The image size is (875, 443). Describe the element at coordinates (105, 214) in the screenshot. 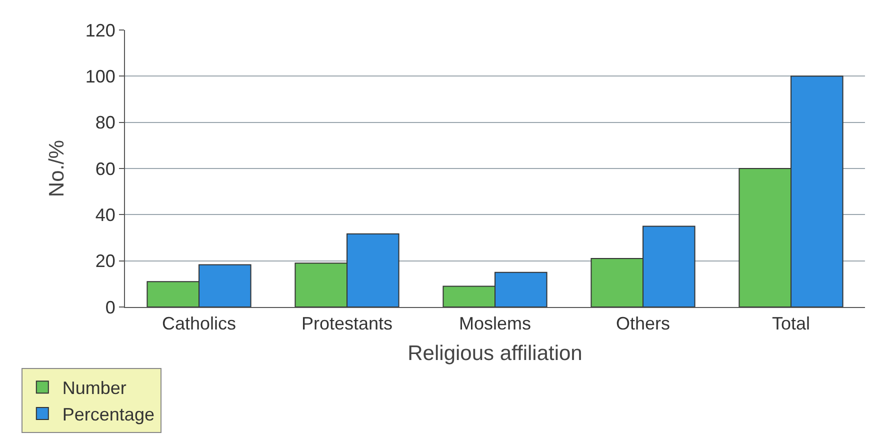

I see `y-tick-label: 40` at that location.